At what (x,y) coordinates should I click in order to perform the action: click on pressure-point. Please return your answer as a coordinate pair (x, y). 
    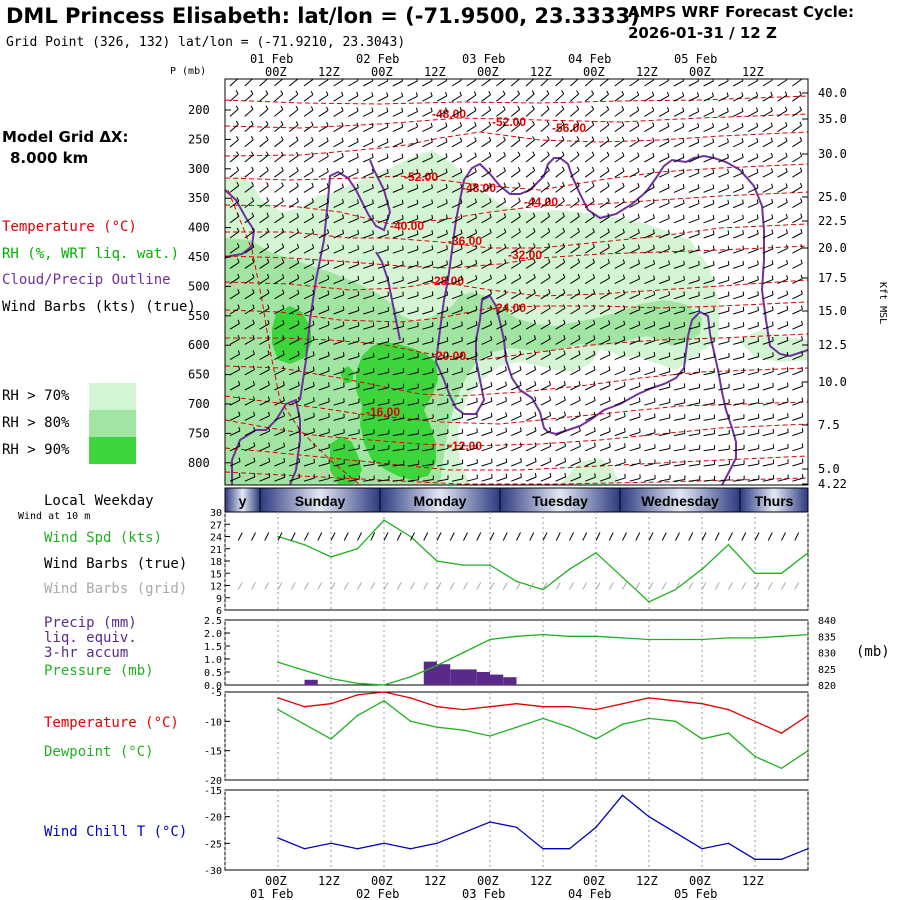
    Looking at the image, I should click on (278, 662).